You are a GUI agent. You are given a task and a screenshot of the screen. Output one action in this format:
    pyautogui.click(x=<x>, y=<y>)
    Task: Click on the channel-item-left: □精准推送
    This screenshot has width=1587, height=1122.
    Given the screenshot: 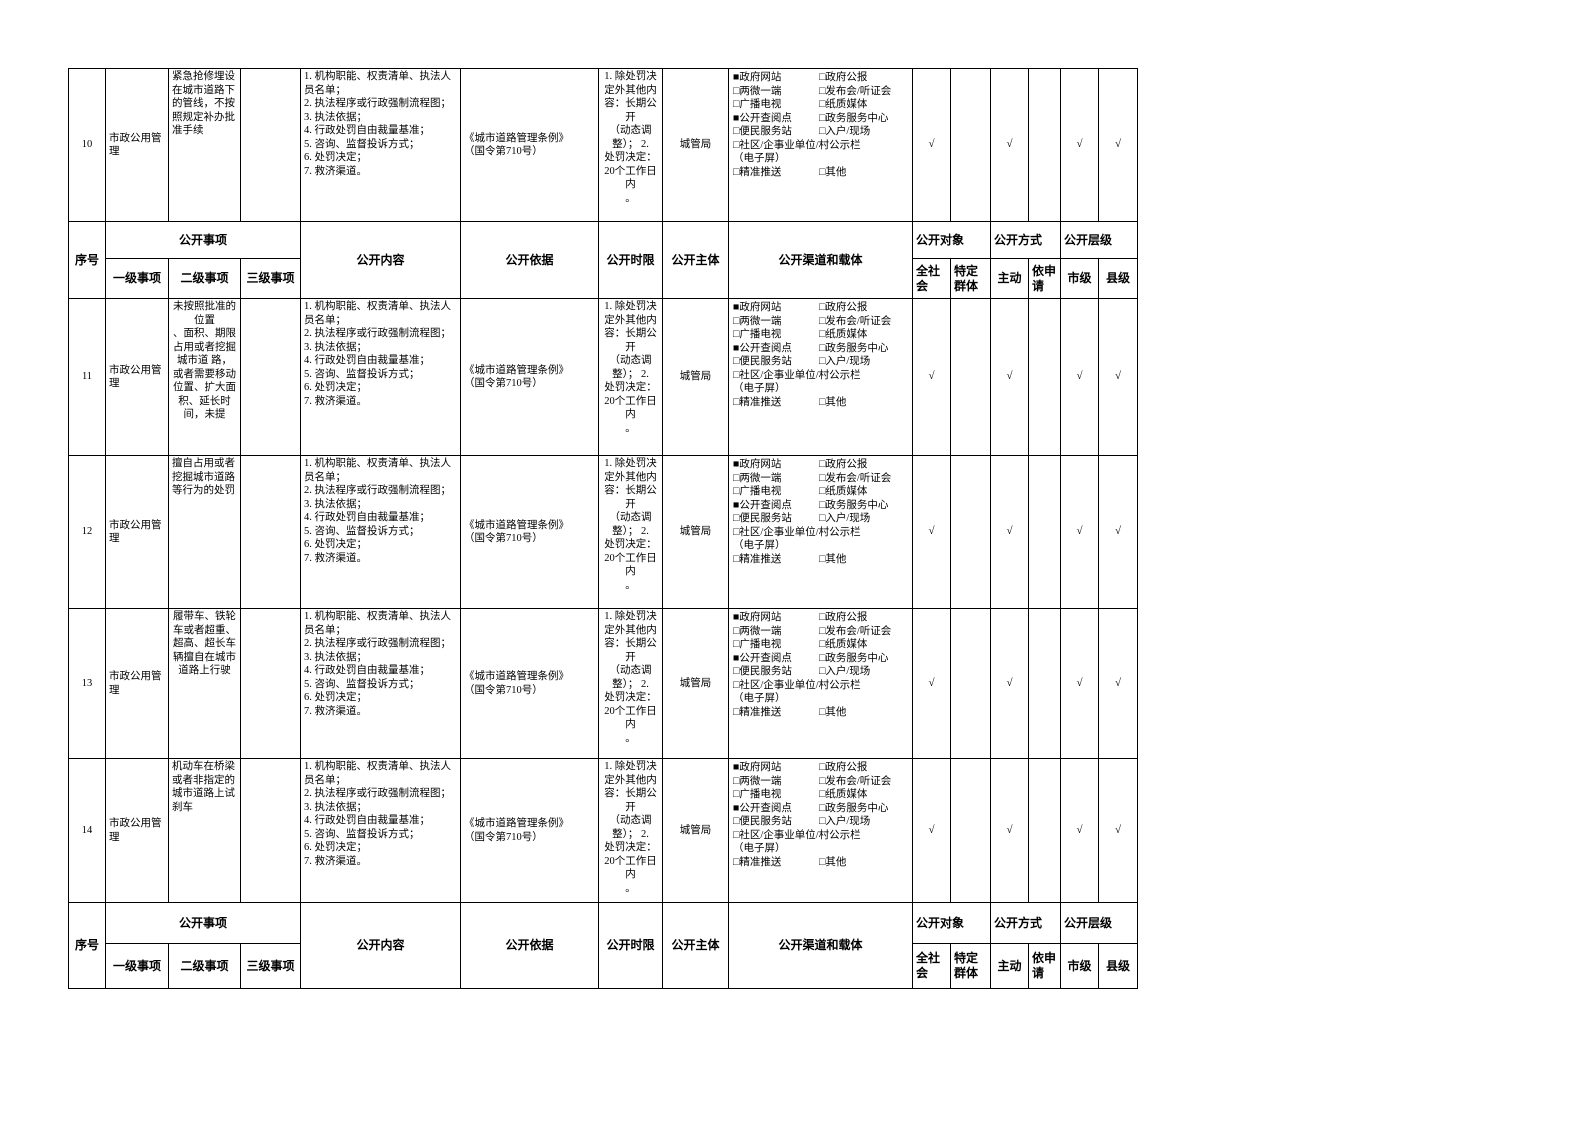 What is the action you would take?
    pyautogui.click(x=757, y=862)
    